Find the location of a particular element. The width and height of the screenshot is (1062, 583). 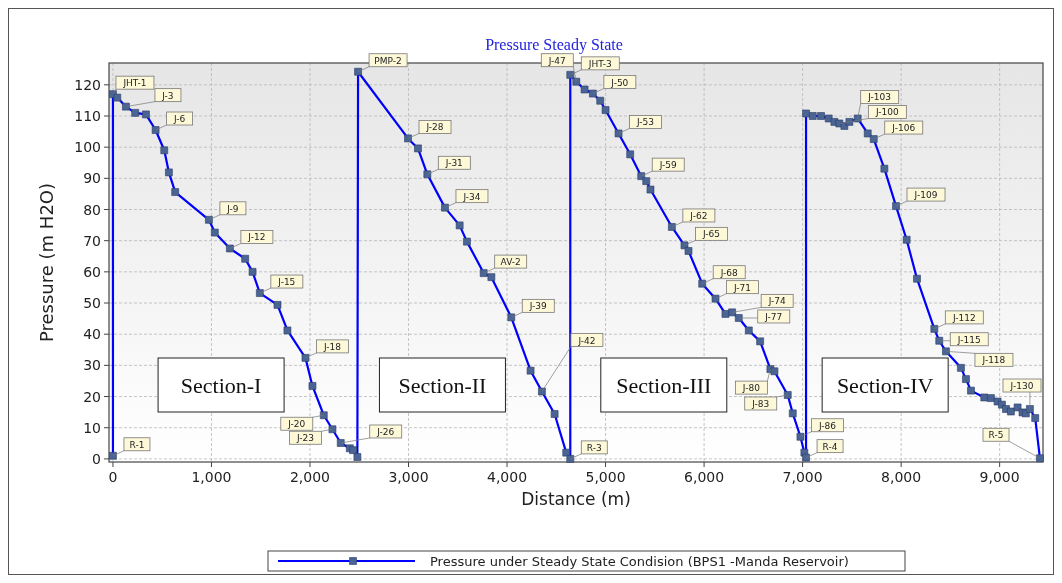

annotation: J-53 is located at coordinates (645, 122).